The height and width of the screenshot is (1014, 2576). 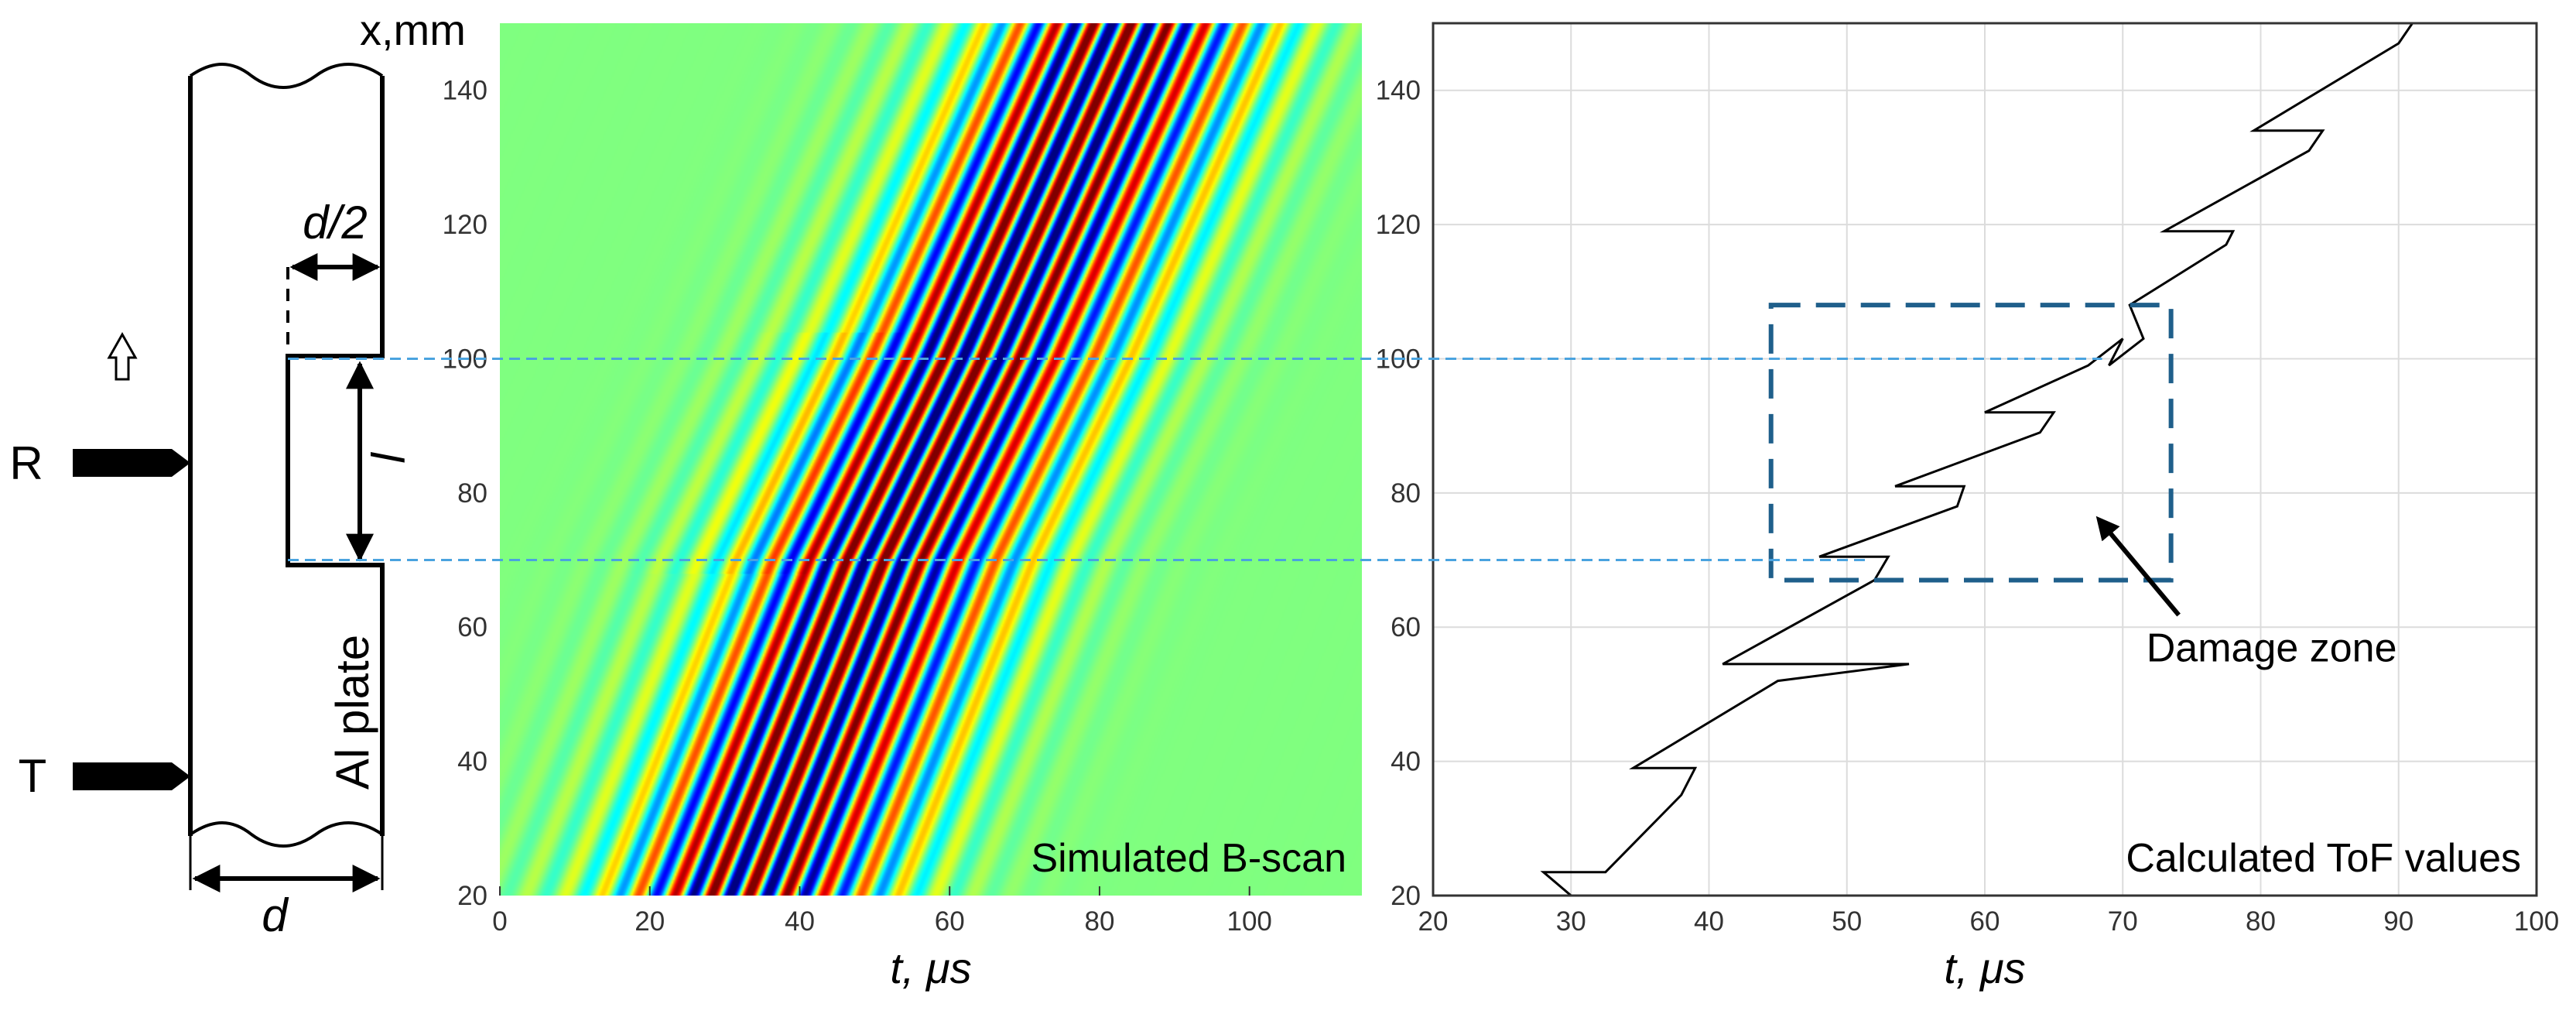 I want to click on transmitter-label: T, so click(x=33, y=776).